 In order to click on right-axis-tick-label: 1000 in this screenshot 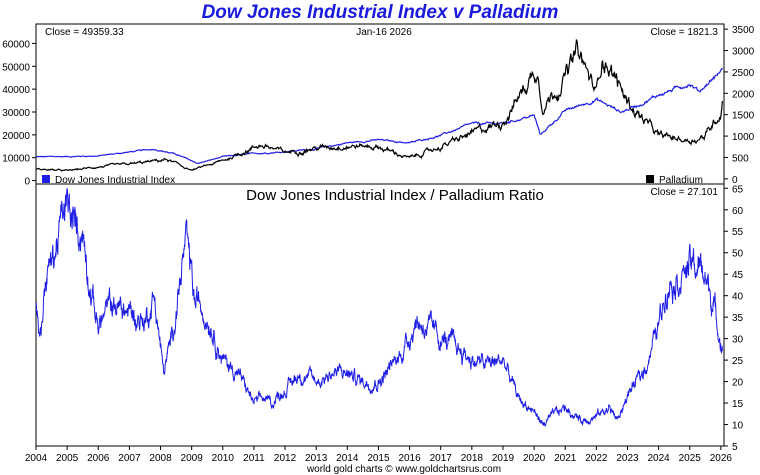, I will do `click(743, 137)`.